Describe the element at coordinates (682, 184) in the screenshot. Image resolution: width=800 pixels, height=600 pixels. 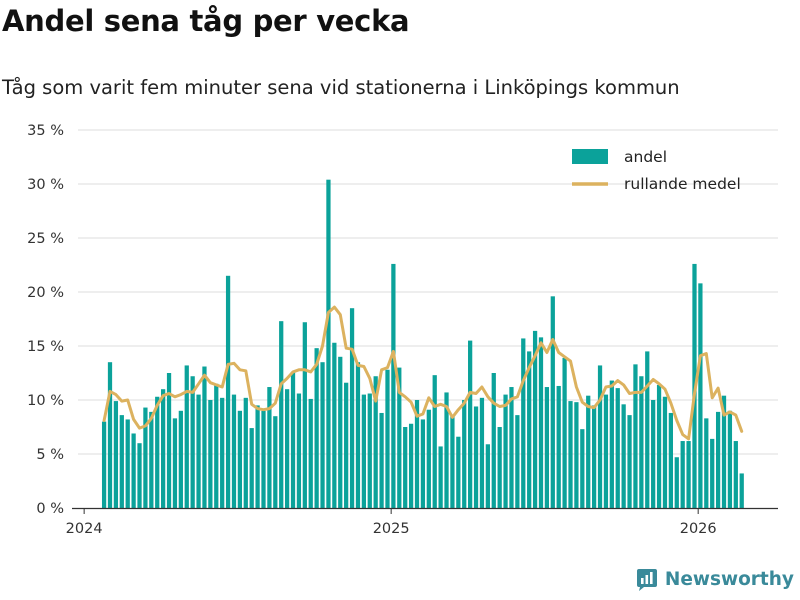
I see `legend-label-rullande-medel: rullande medel` at that location.